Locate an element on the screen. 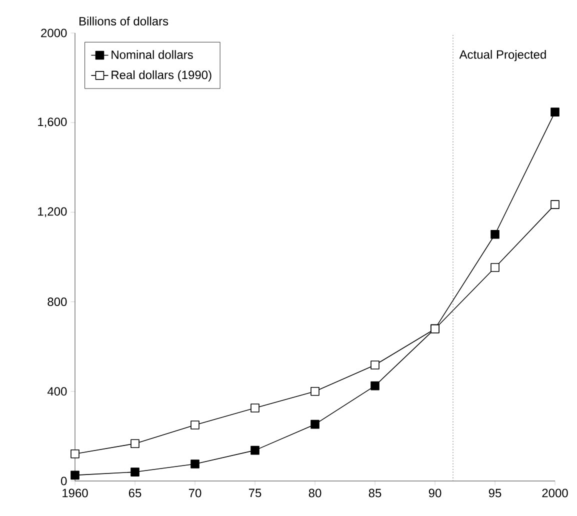 This screenshot has height=516, width=577. x-tick-label: 2000 is located at coordinates (555, 493).